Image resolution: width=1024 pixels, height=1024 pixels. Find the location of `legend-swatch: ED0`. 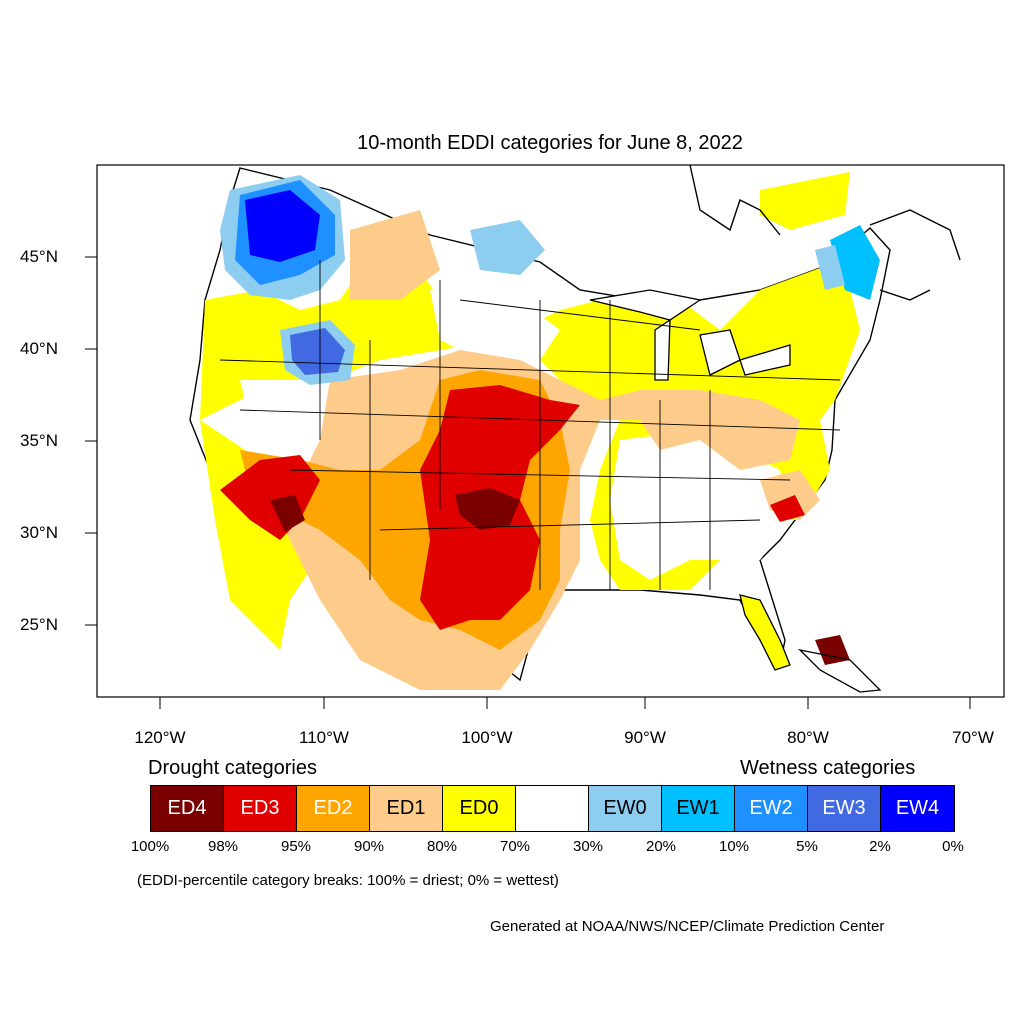

legend-swatch: ED0 is located at coordinates (479, 808).